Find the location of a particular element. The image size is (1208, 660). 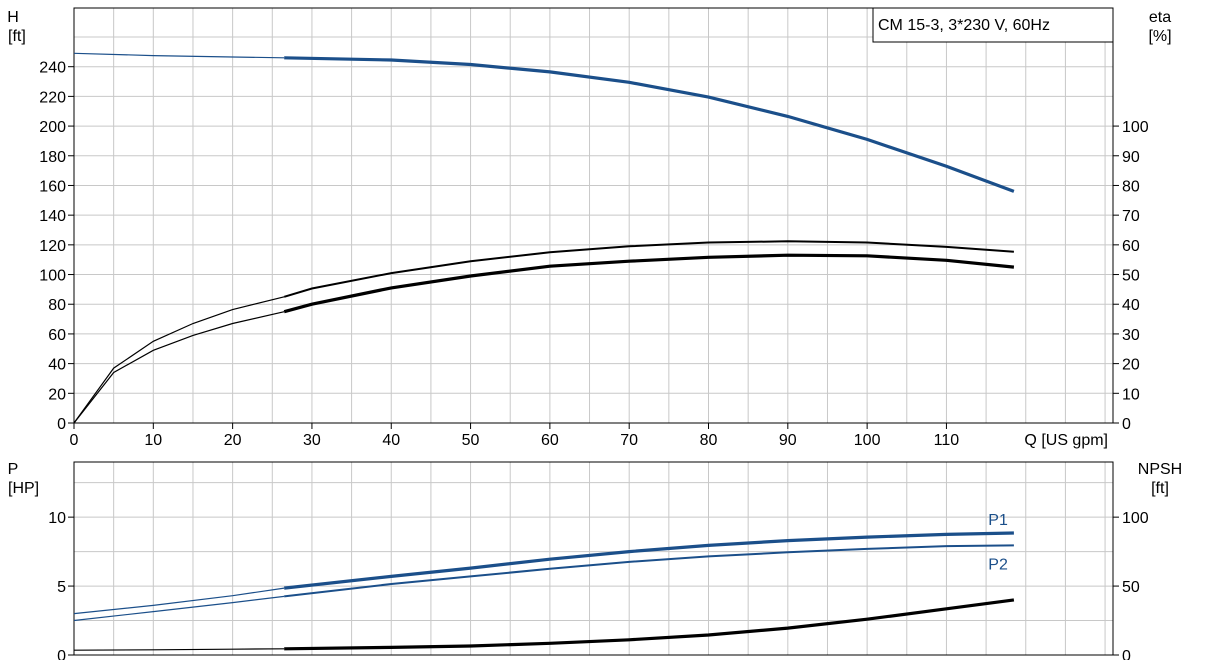

y-left-tick-label: 40 is located at coordinates (57, 365).